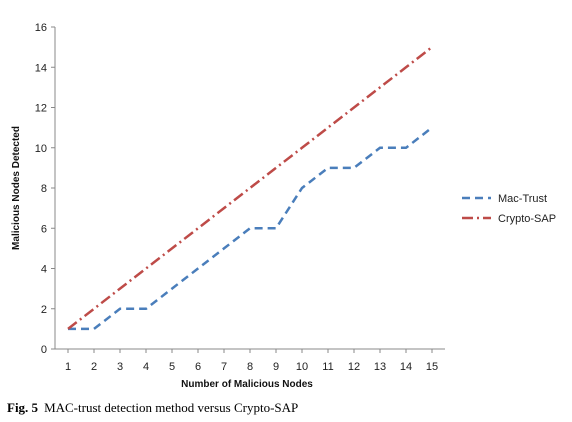 Image resolution: width=572 pixels, height=422 pixels. Describe the element at coordinates (146, 367) in the screenshot. I see `x-tick-label: 4` at that location.